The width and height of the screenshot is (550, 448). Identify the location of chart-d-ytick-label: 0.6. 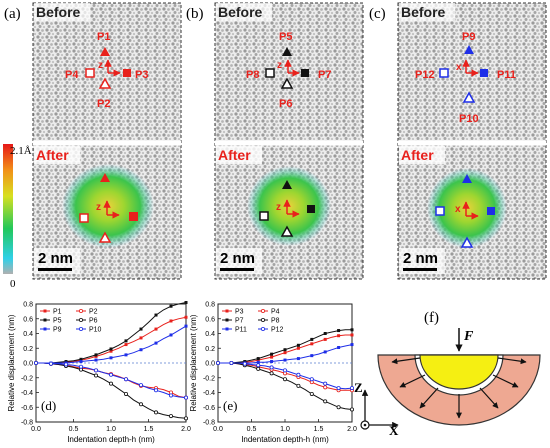
(28, 319).